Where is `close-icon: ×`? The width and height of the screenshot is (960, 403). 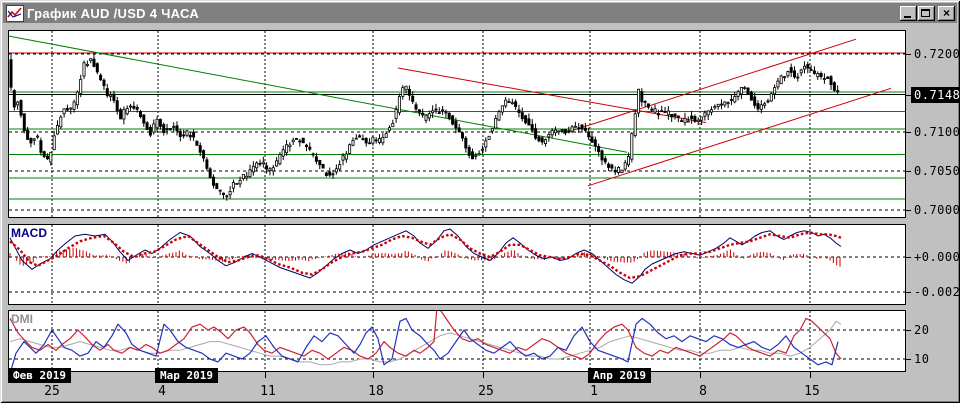
close-icon: × is located at coordinates (946, 13).